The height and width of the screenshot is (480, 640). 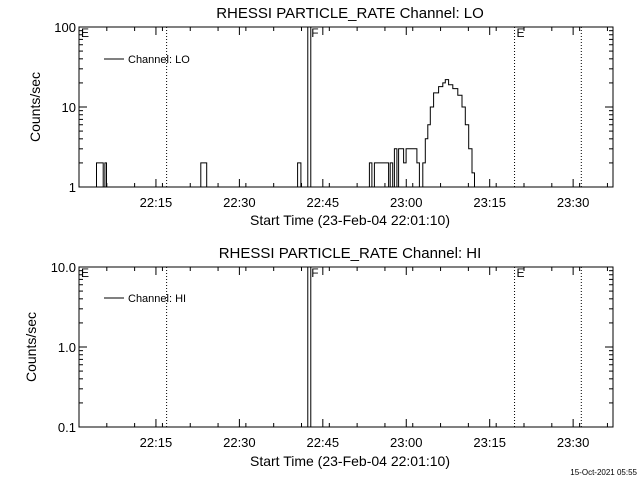 I want to click on chart-title: RHESSI PARTICLE_RATE Channel: HI, so click(x=350, y=253).